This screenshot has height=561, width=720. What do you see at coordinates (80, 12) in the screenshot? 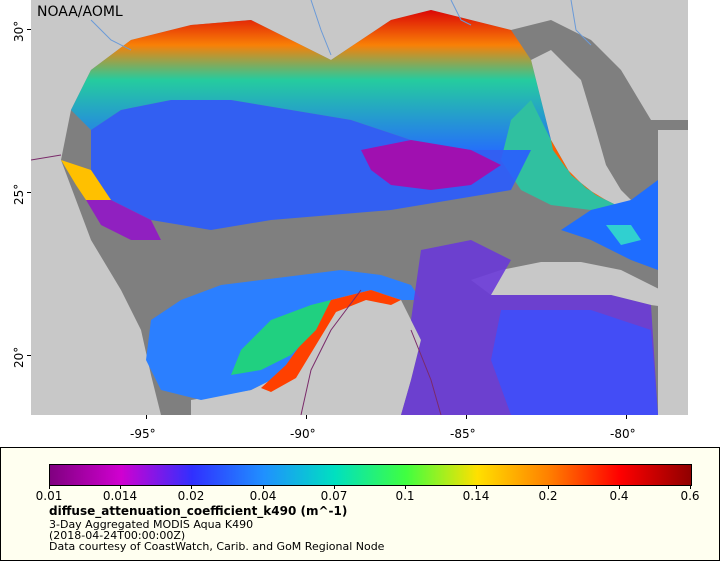
I see `attribution-label: NOAA/AOML` at bounding box center [80, 12].